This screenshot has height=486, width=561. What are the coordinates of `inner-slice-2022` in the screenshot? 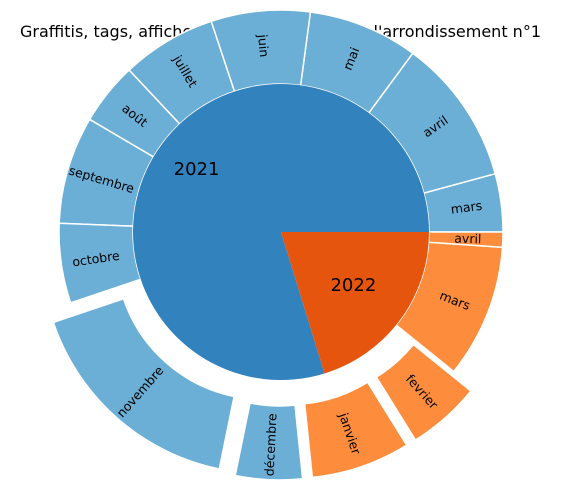 It's located at (355, 303).